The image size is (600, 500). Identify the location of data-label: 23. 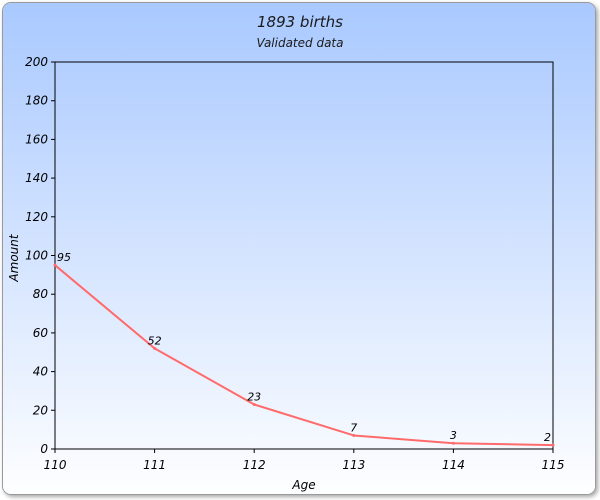
(254, 396).